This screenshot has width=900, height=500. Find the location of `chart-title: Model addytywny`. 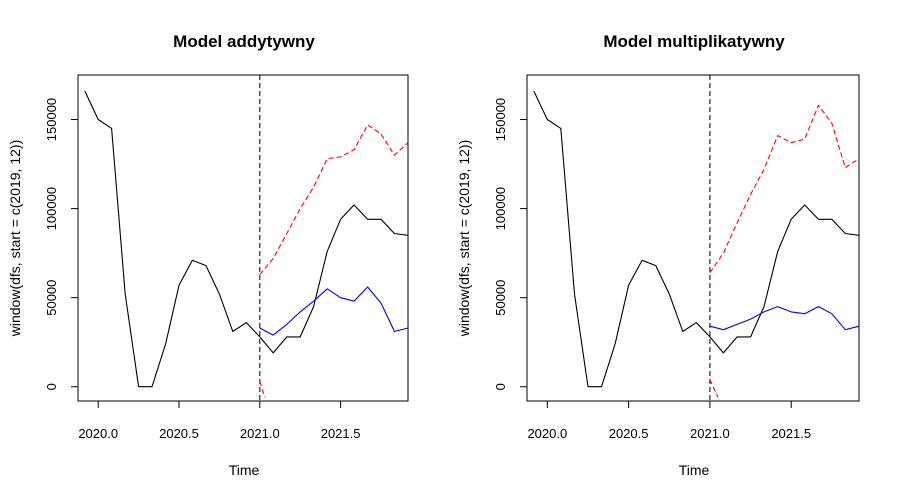

chart-title: Model addytywny is located at coordinates (244, 41).